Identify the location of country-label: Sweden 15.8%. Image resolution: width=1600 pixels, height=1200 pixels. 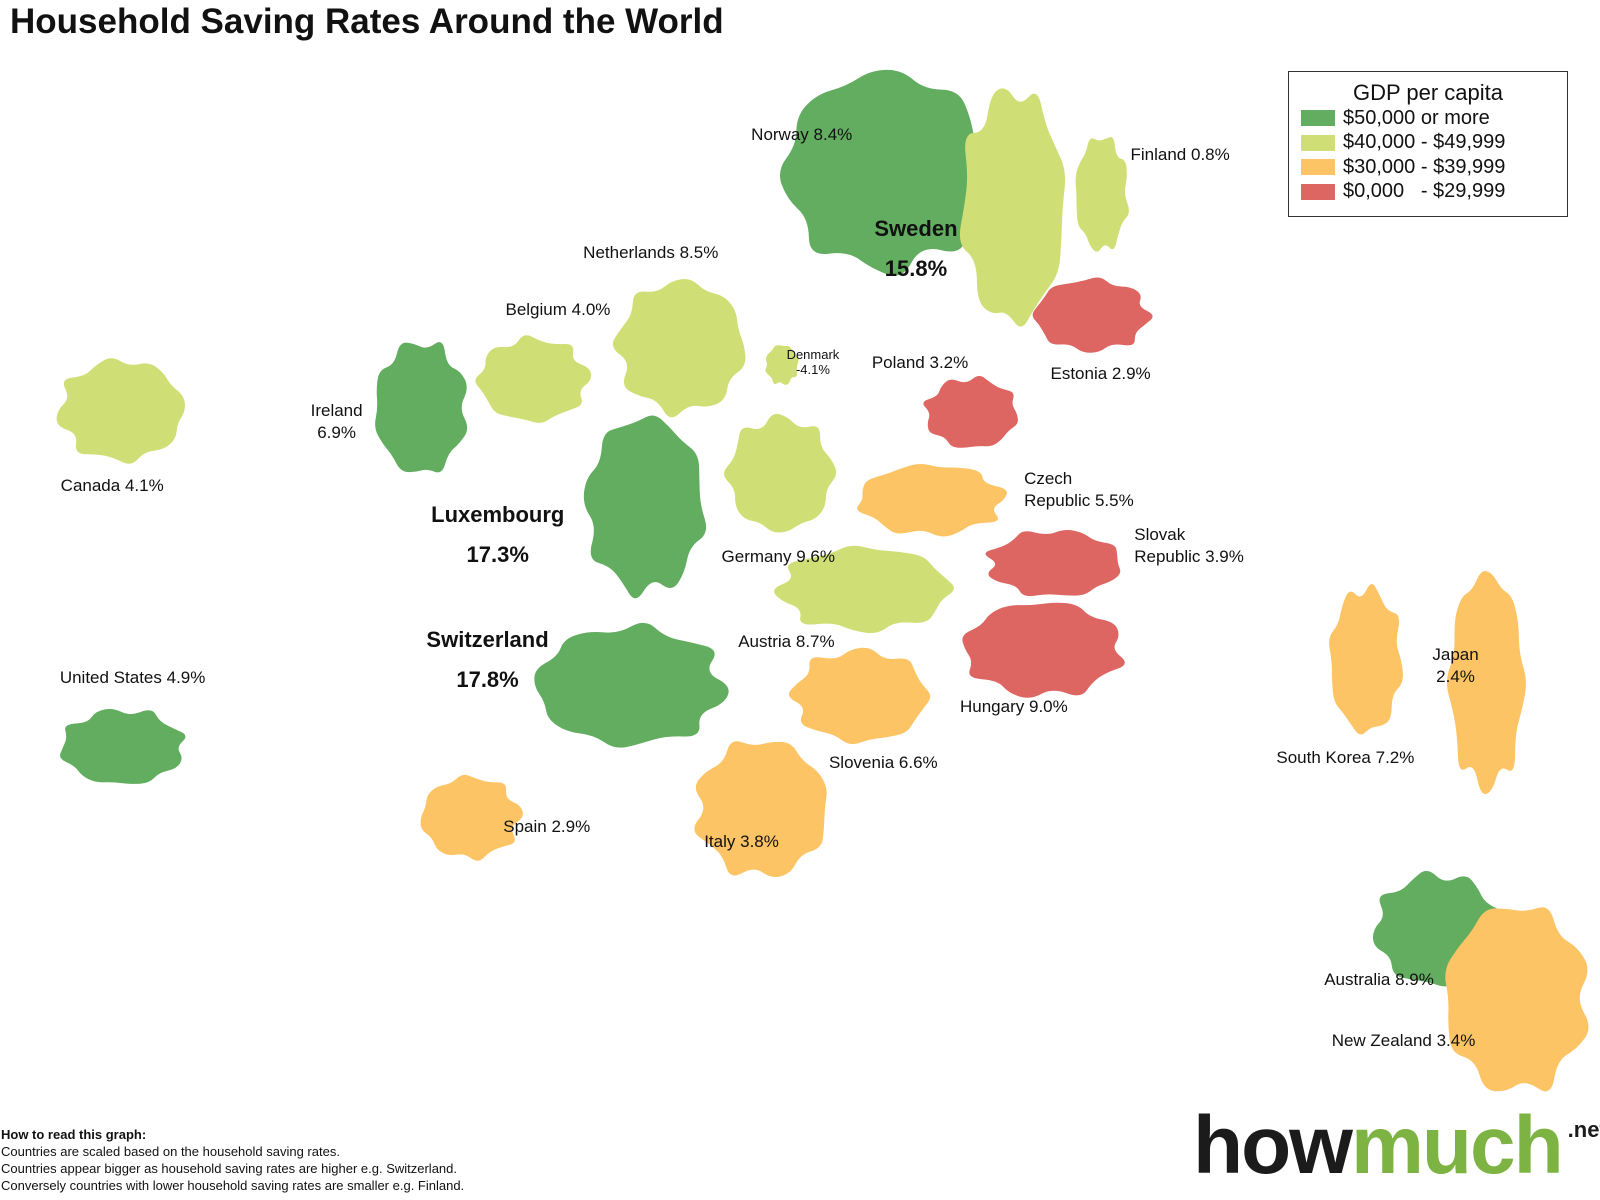
(915, 249).